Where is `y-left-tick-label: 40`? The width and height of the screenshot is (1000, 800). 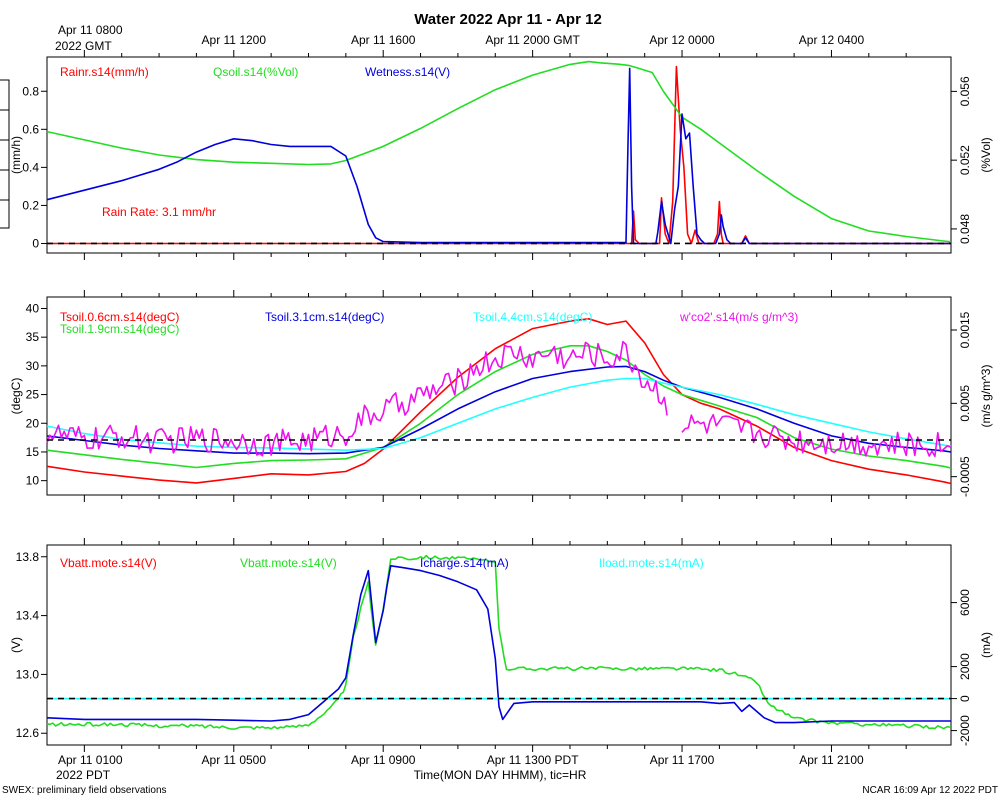 y-left-tick-label: 40 is located at coordinates (33, 308).